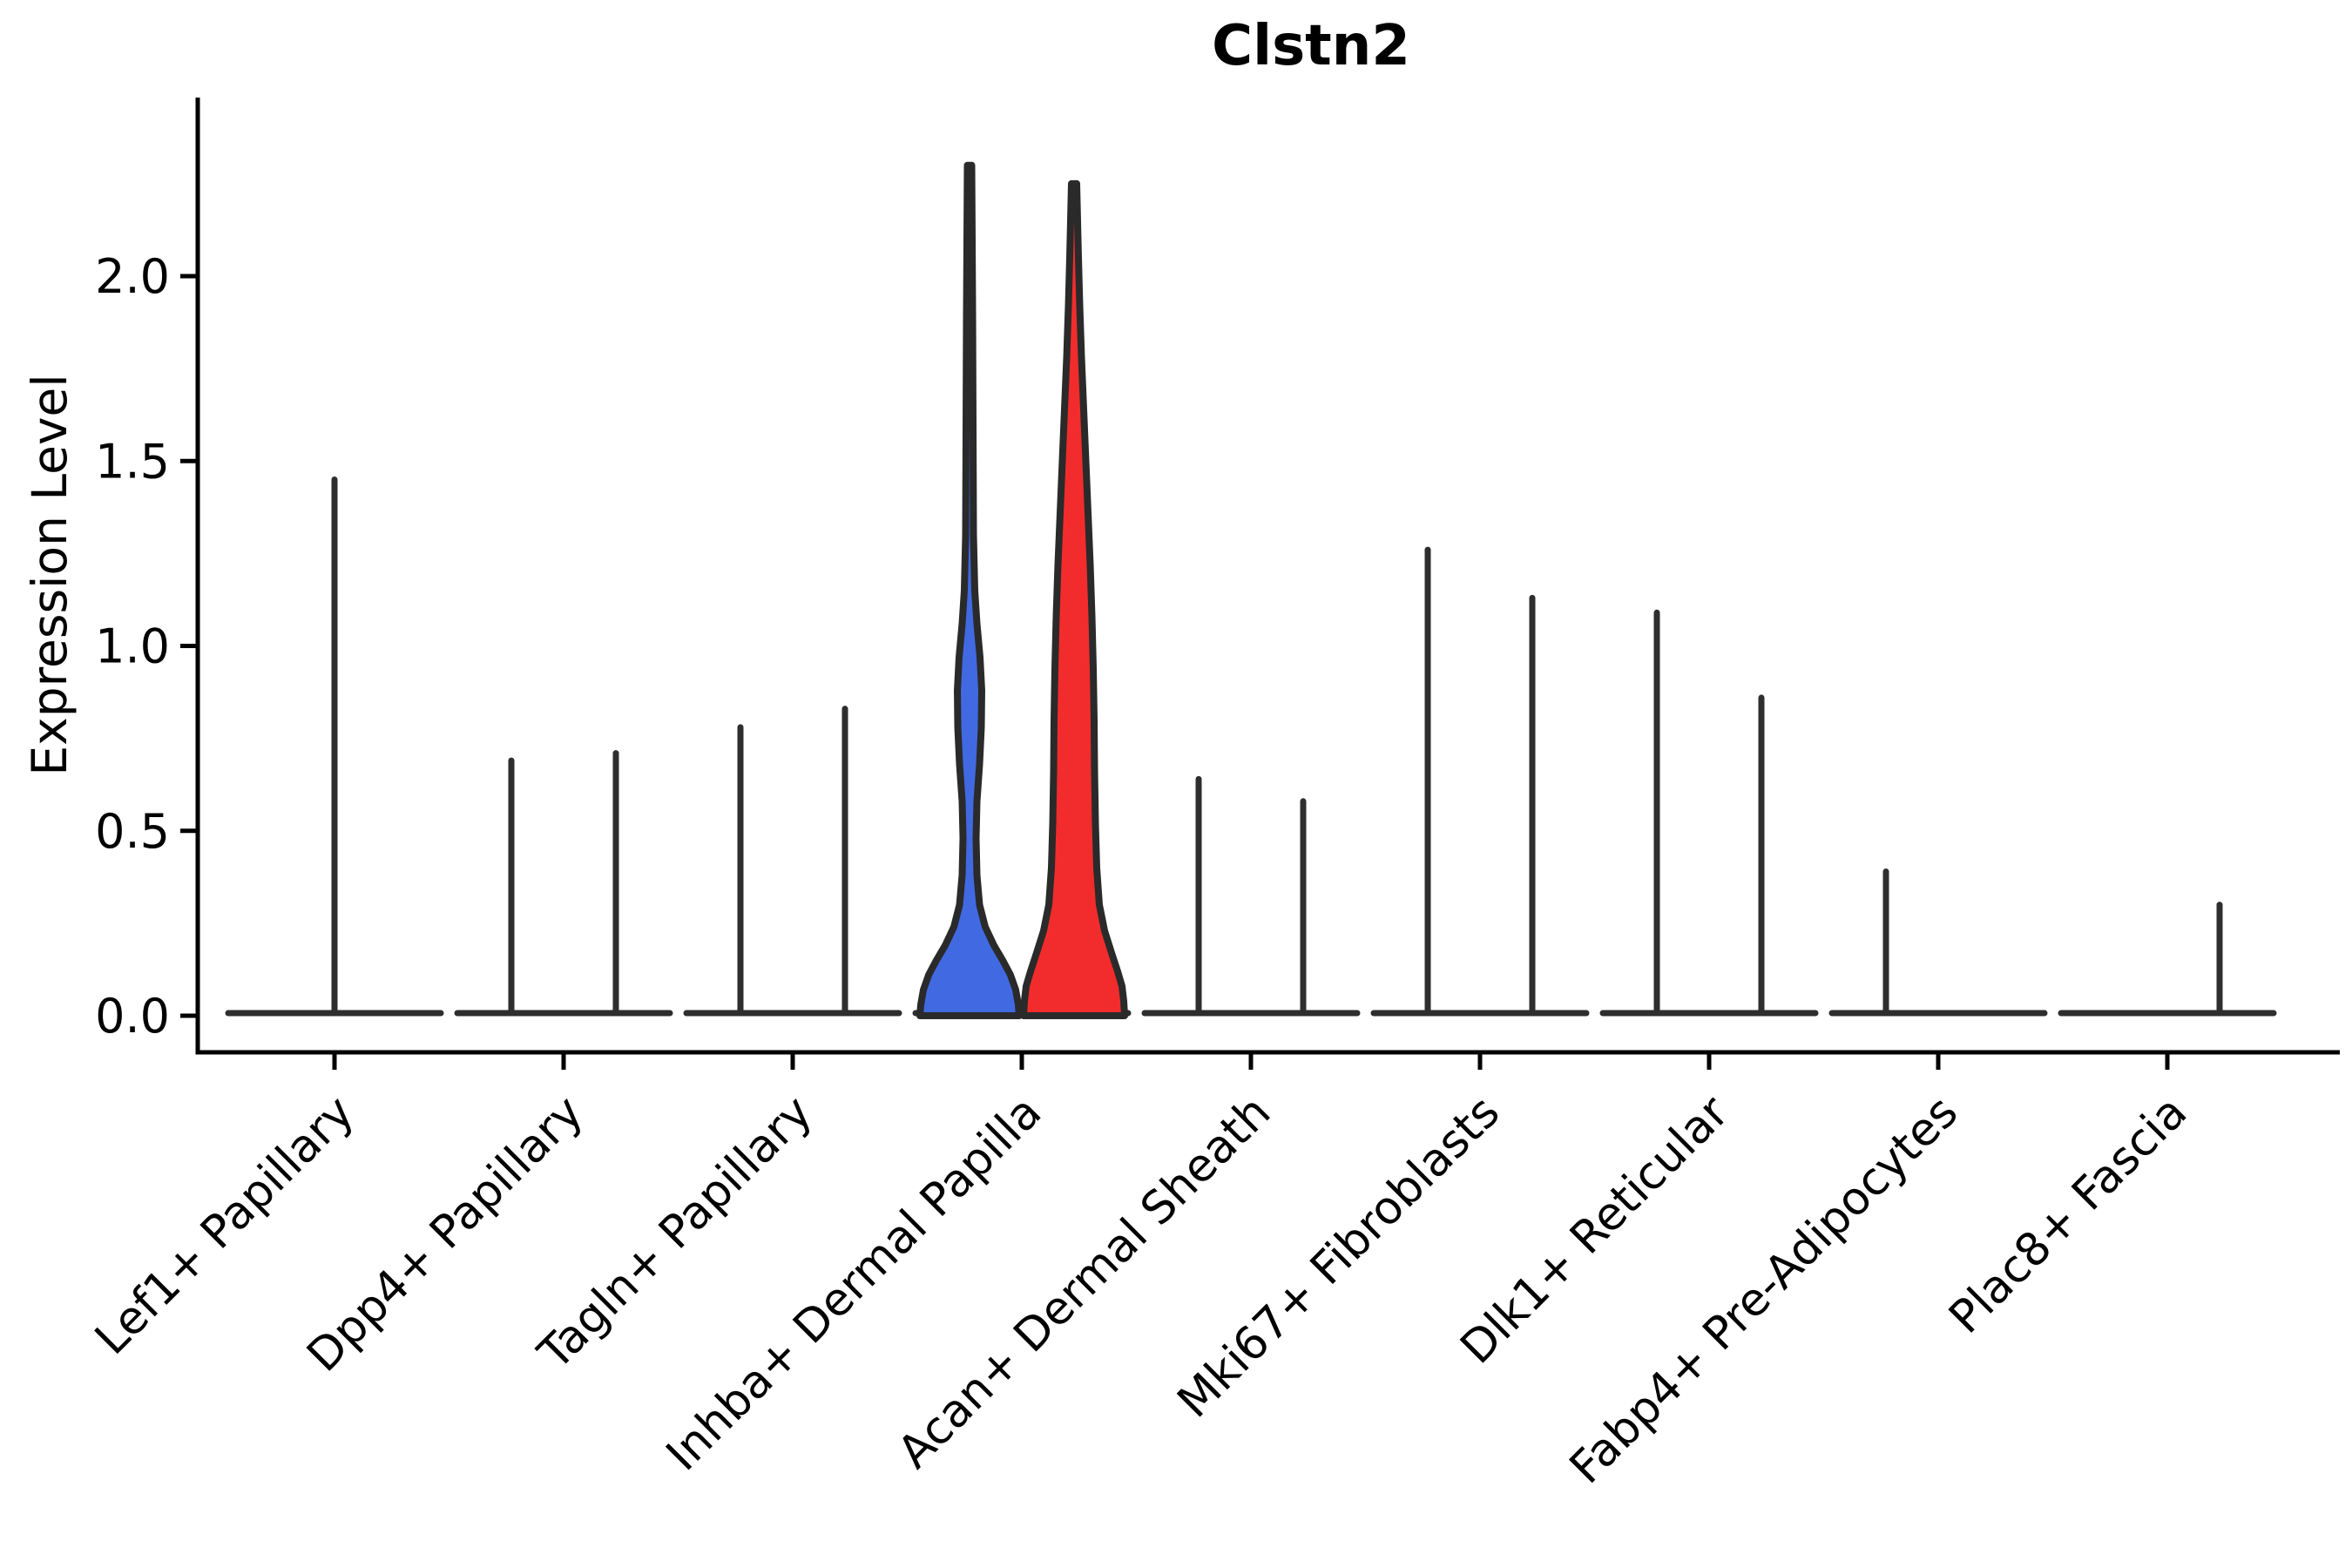 The height and width of the screenshot is (1568, 2352). What do you see at coordinates (132, 1016) in the screenshot?
I see `y-tick-label: 0.0` at bounding box center [132, 1016].